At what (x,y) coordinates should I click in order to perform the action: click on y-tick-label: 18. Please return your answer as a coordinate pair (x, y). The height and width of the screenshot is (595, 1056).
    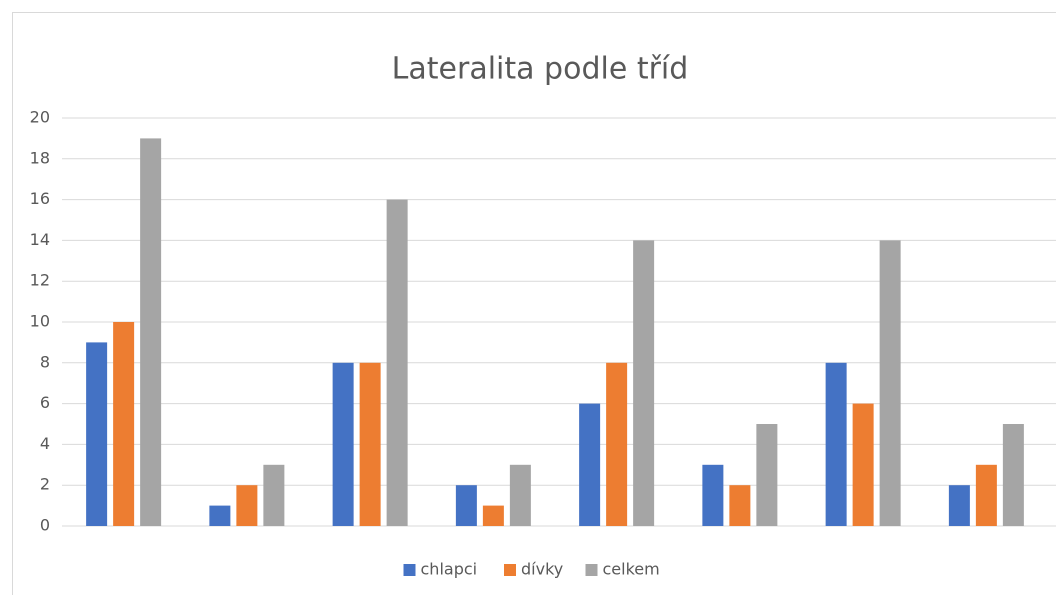
    Looking at the image, I should click on (40, 157).